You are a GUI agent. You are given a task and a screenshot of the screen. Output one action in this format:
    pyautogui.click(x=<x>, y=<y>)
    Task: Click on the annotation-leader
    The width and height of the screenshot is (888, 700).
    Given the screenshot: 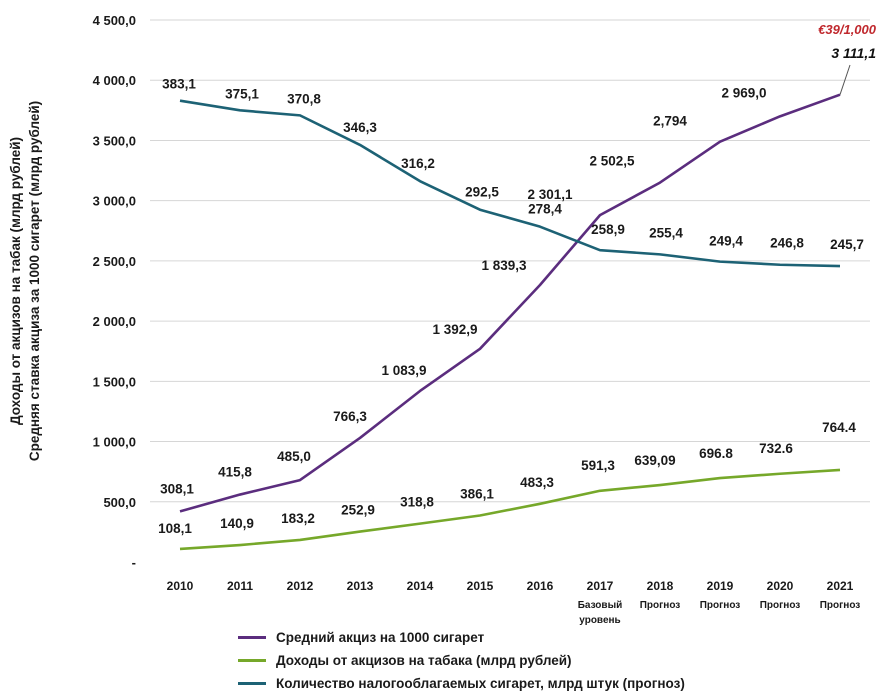 What is the action you would take?
    pyautogui.click(x=845, y=79)
    